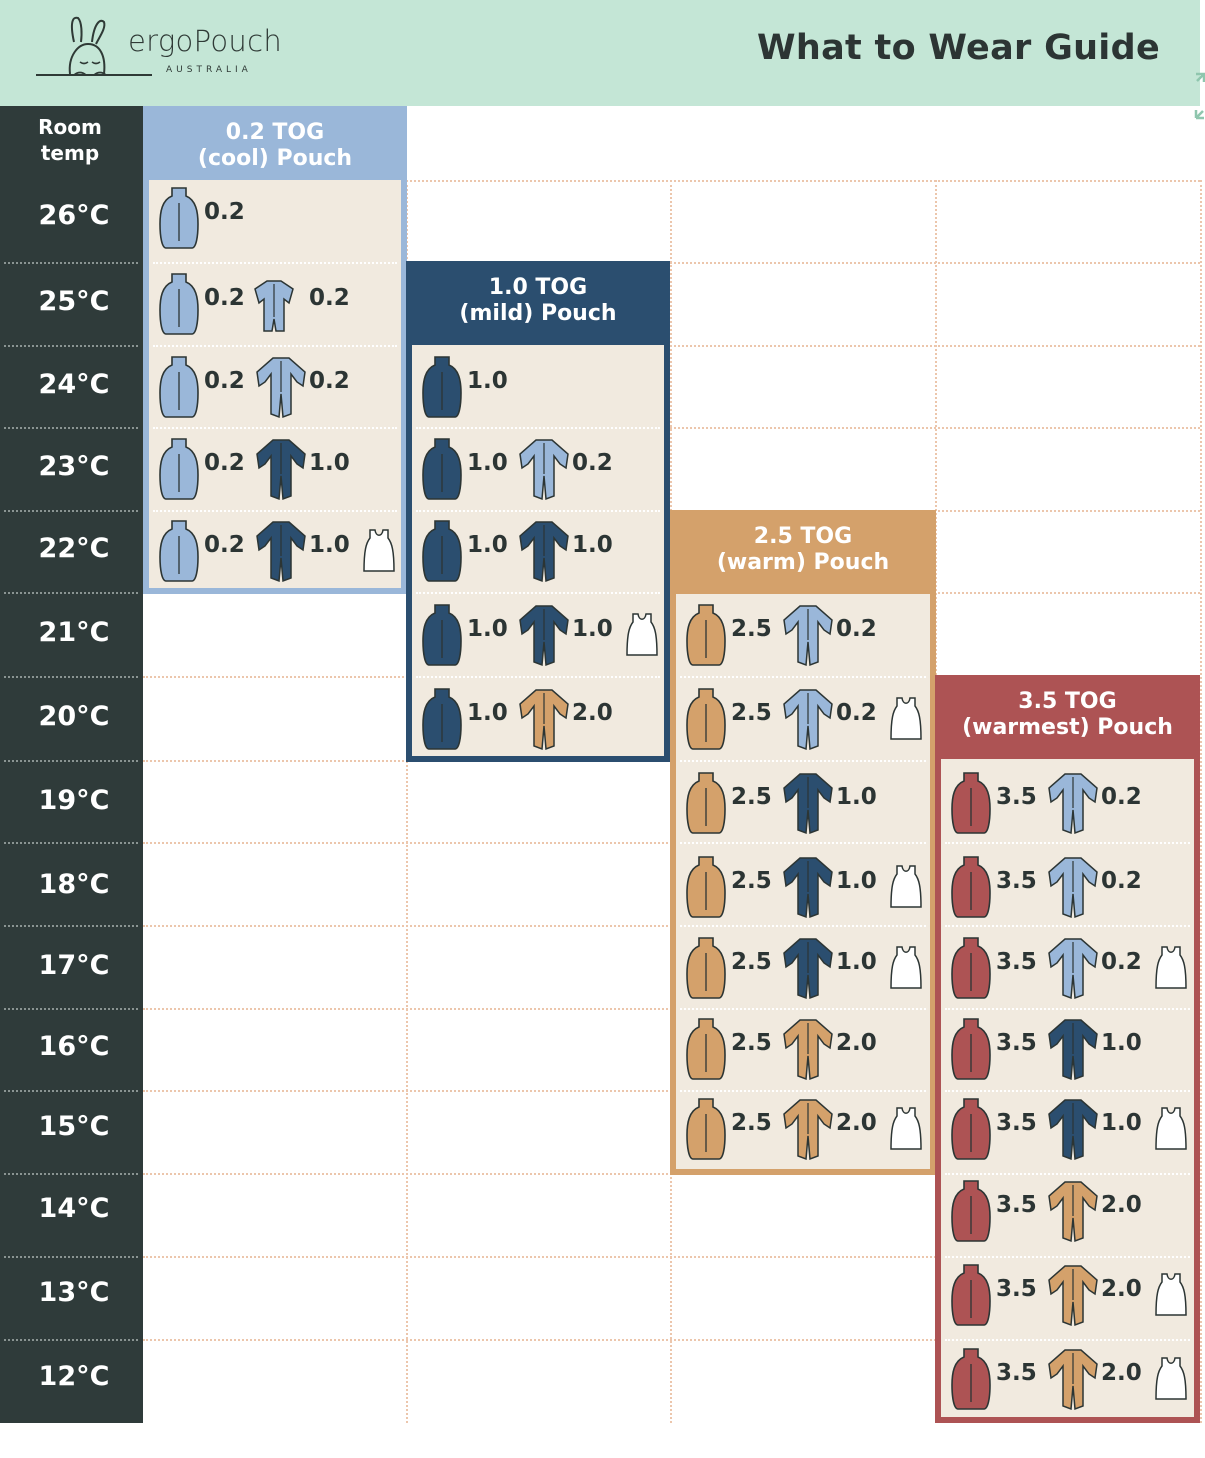 The image size is (1205, 1458). What do you see at coordinates (1069, 1129) in the screenshot?
I see `outfit-row: 3.5 1.0` at bounding box center [1069, 1129].